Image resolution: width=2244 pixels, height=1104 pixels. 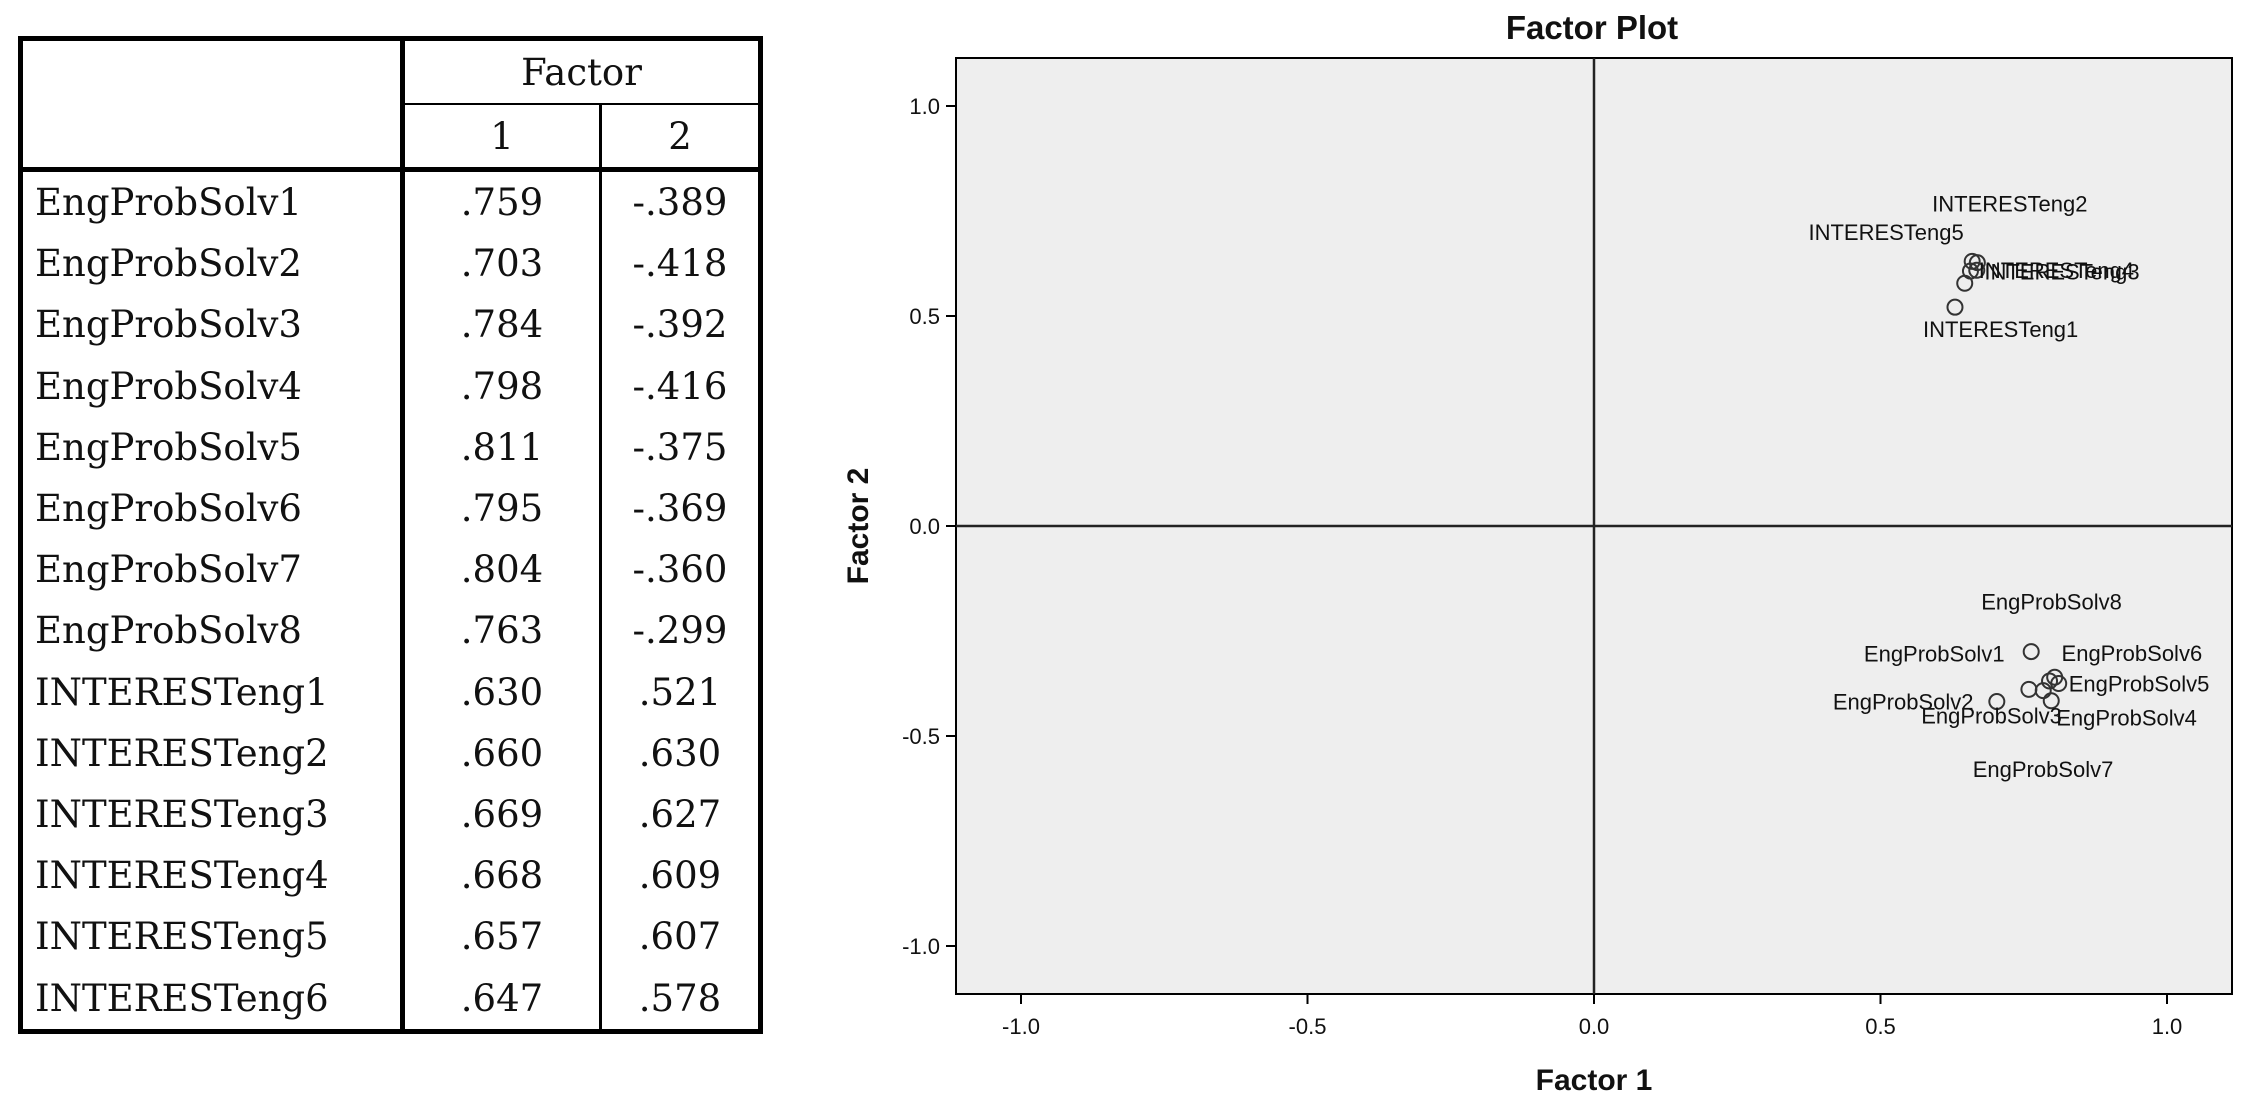 I want to click on y-axis-ticks: 1.0 0.5 0.0 -0.5 -1.0, so click(x=929, y=526).